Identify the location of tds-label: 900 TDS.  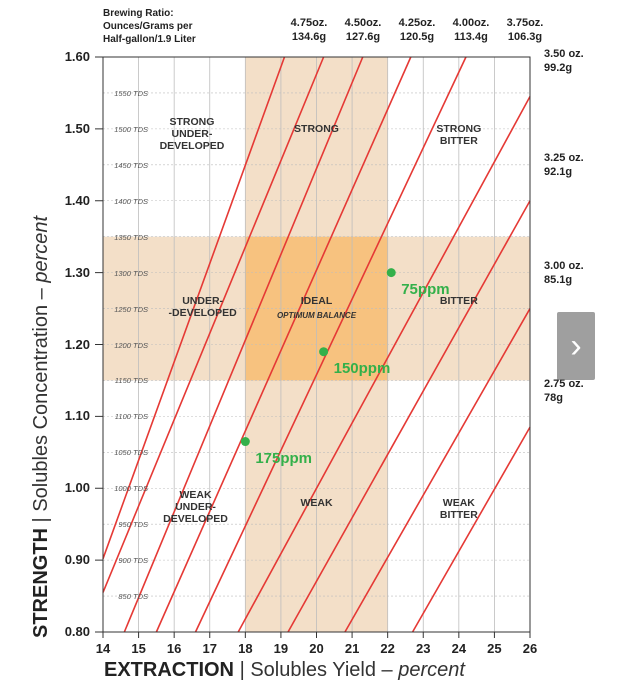
(133, 561).